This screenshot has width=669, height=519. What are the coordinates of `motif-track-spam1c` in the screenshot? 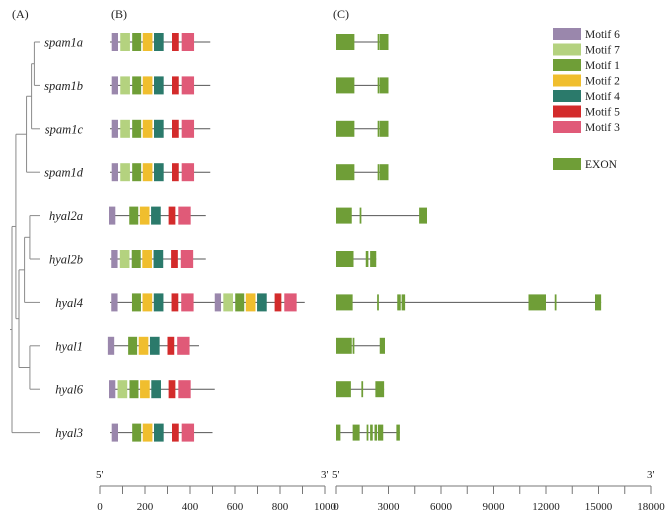 It's located at (160, 128).